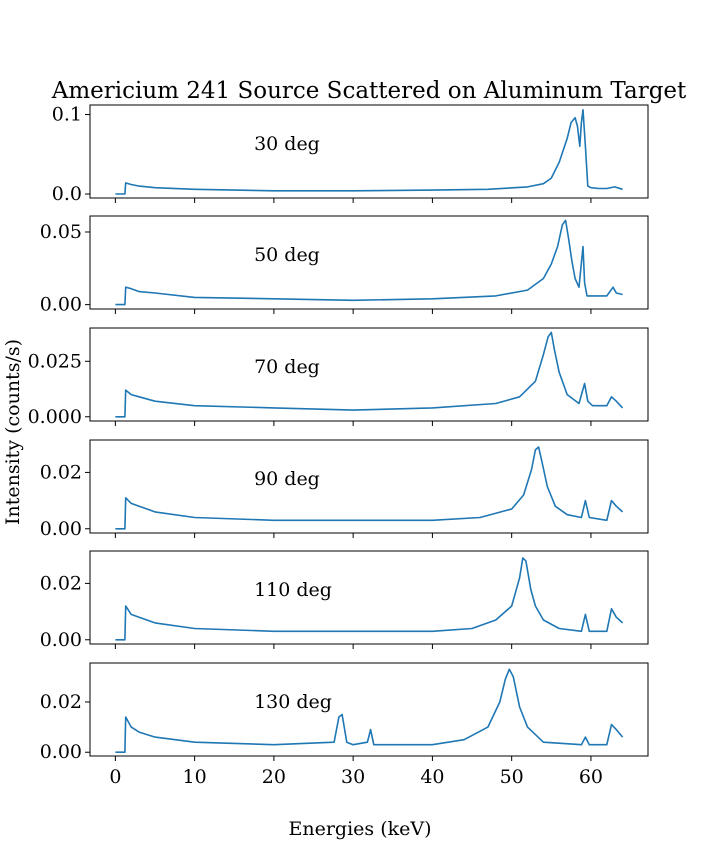 This screenshot has height=864, width=720. What do you see at coordinates (61, 232) in the screenshot?
I see `y-tick-label: 0.05` at bounding box center [61, 232].